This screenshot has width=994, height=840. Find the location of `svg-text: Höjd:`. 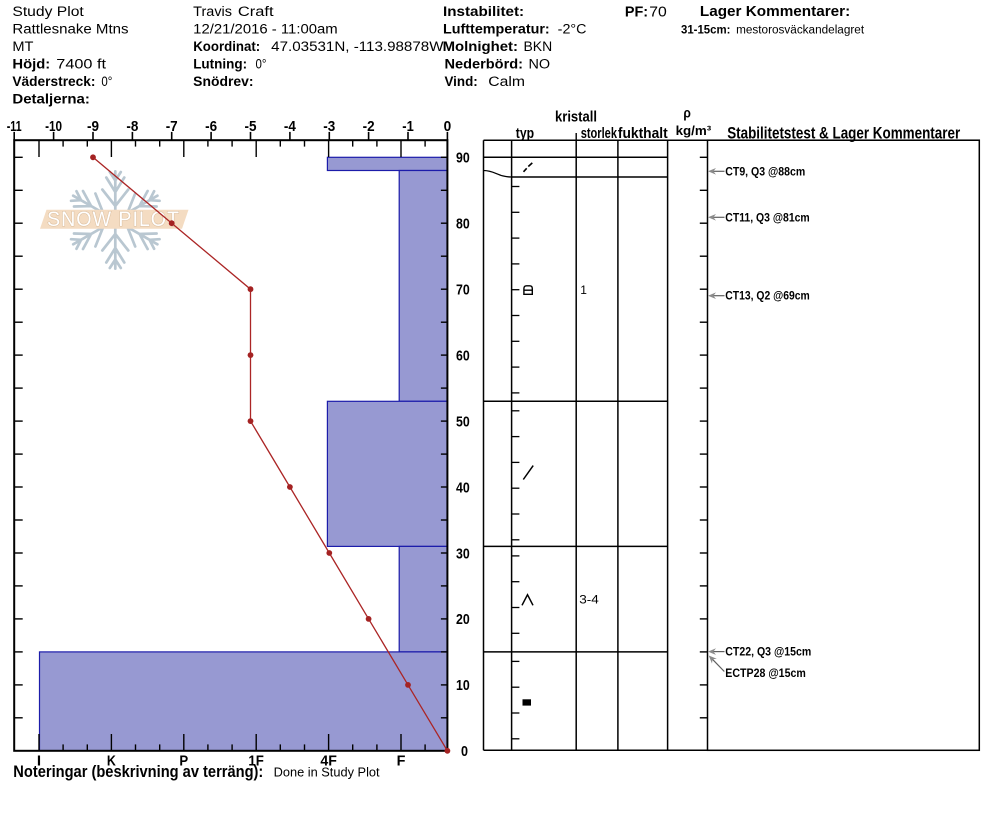

svg-text: Höjd: is located at coordinates (31, 64).